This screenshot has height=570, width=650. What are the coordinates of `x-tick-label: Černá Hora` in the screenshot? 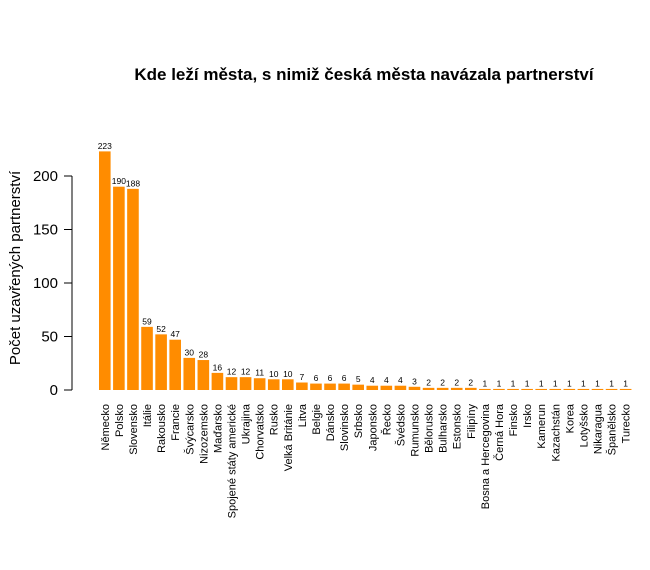 It's located at (499, 432).